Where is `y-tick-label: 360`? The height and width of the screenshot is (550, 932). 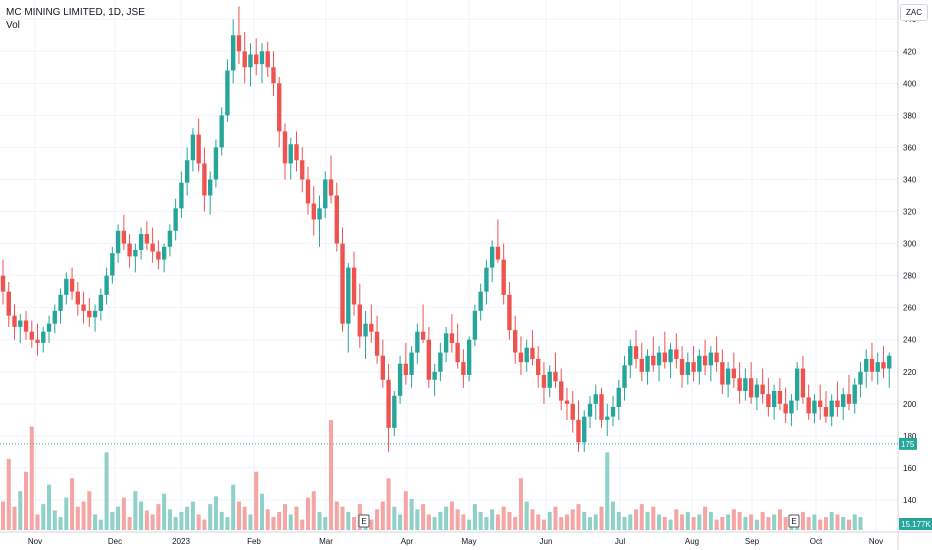 y-tick-label: 360 is located at coordinates (910, 147).